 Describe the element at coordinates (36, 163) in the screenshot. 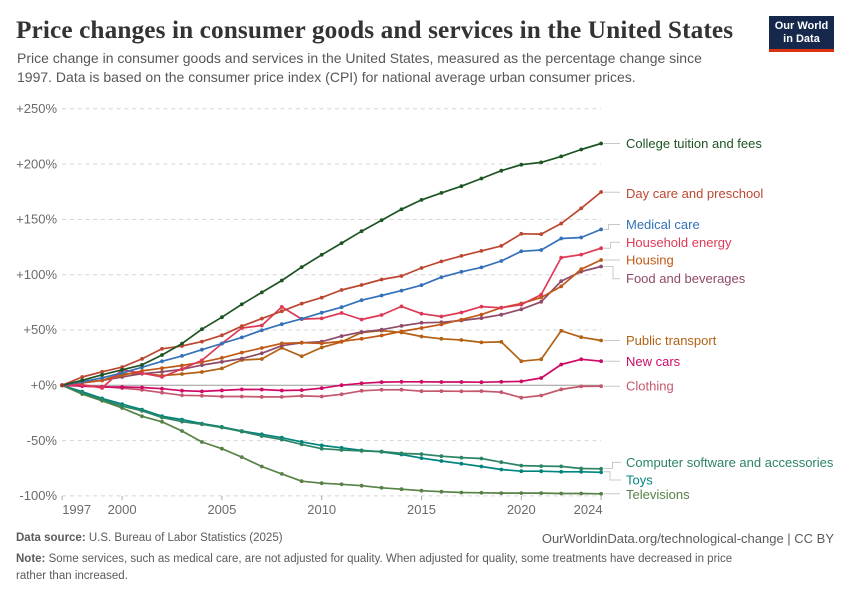

I see `svg-text: +200%` at that location.